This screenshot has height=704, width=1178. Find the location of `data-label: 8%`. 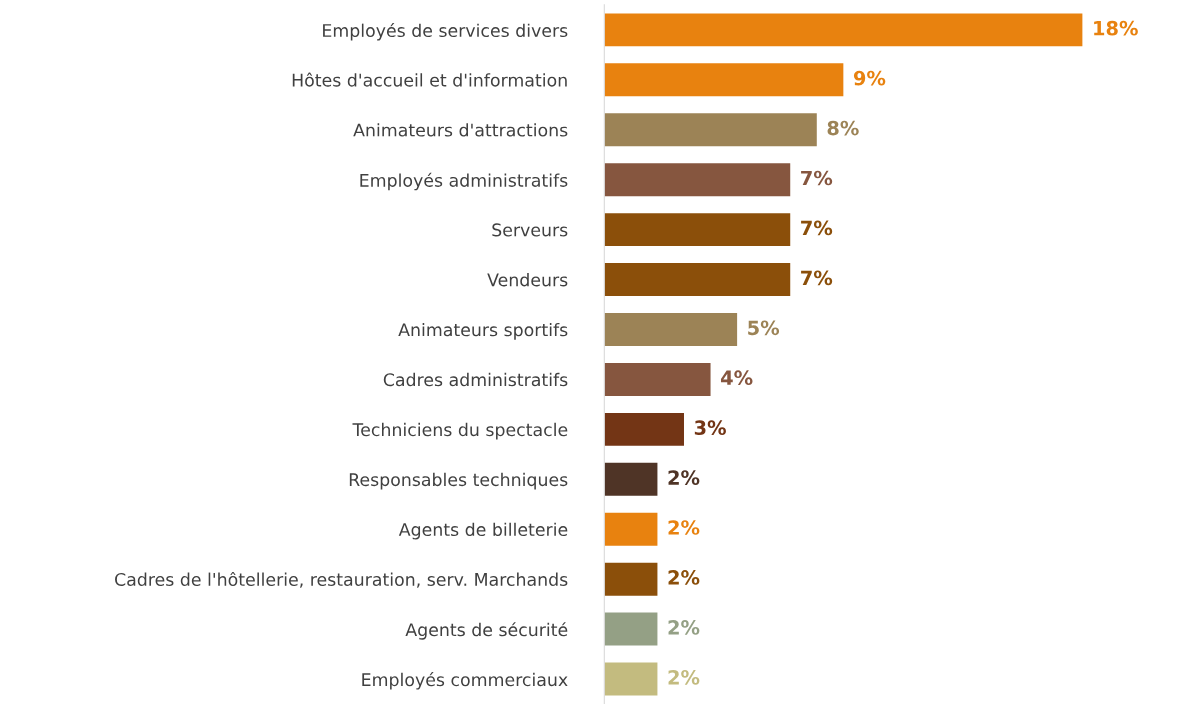

data-label: 8% is located at coordinates (843, 128).